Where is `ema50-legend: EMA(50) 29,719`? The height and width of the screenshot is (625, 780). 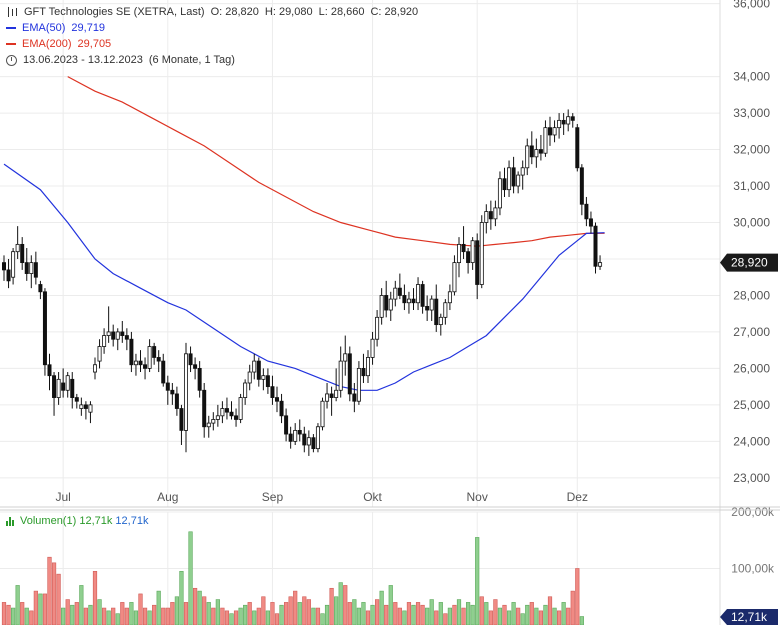 ema50-legend: EMA(50) 29,719 is located at coordinates (58, 28).